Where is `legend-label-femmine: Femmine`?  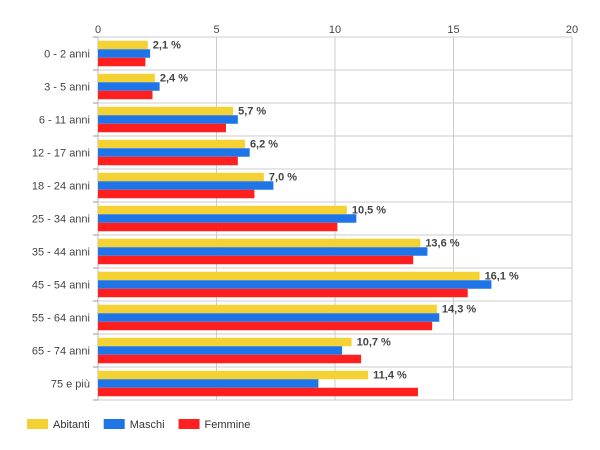
legend-label-femmine: Femmine is located at coordinates (228, 425).